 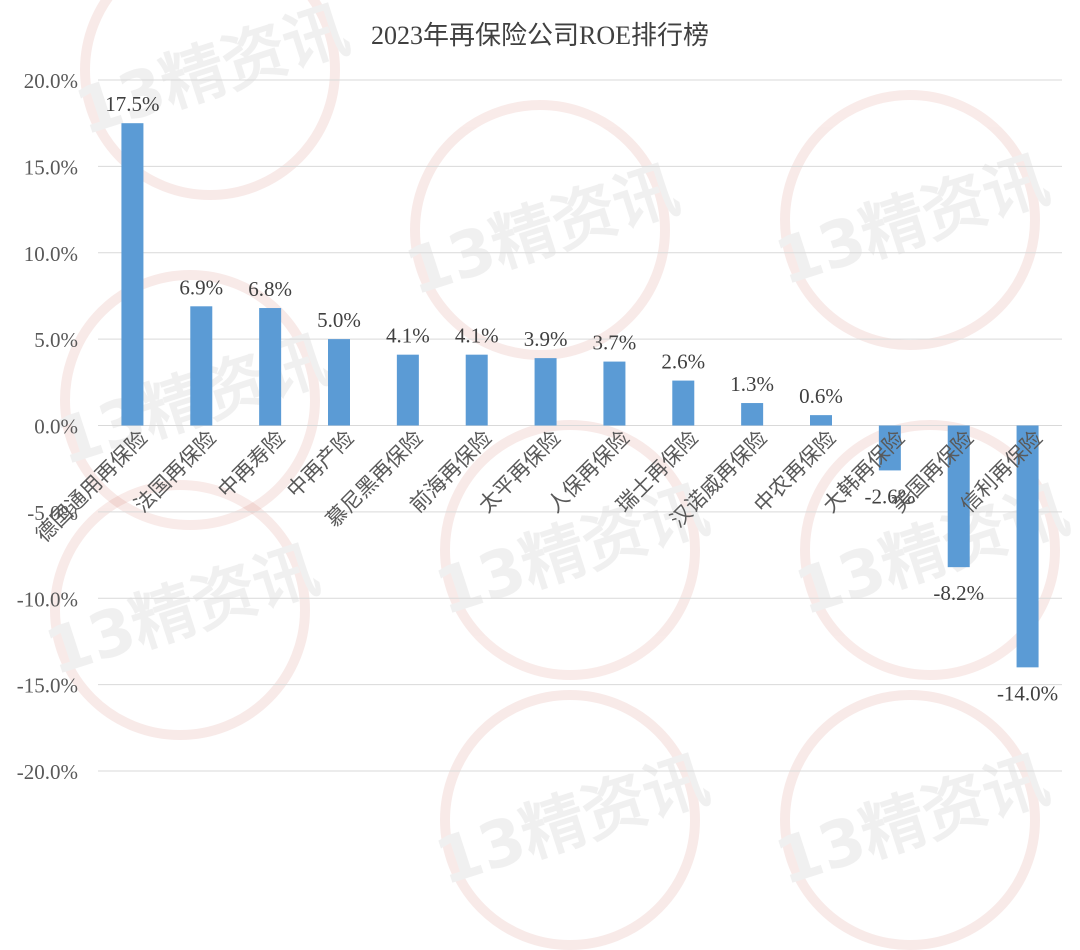 What do you see at coordinates (251, 464) in the screenshot?
I see `x-tick-label: 中再寿险` at bounding box center [251, 464].